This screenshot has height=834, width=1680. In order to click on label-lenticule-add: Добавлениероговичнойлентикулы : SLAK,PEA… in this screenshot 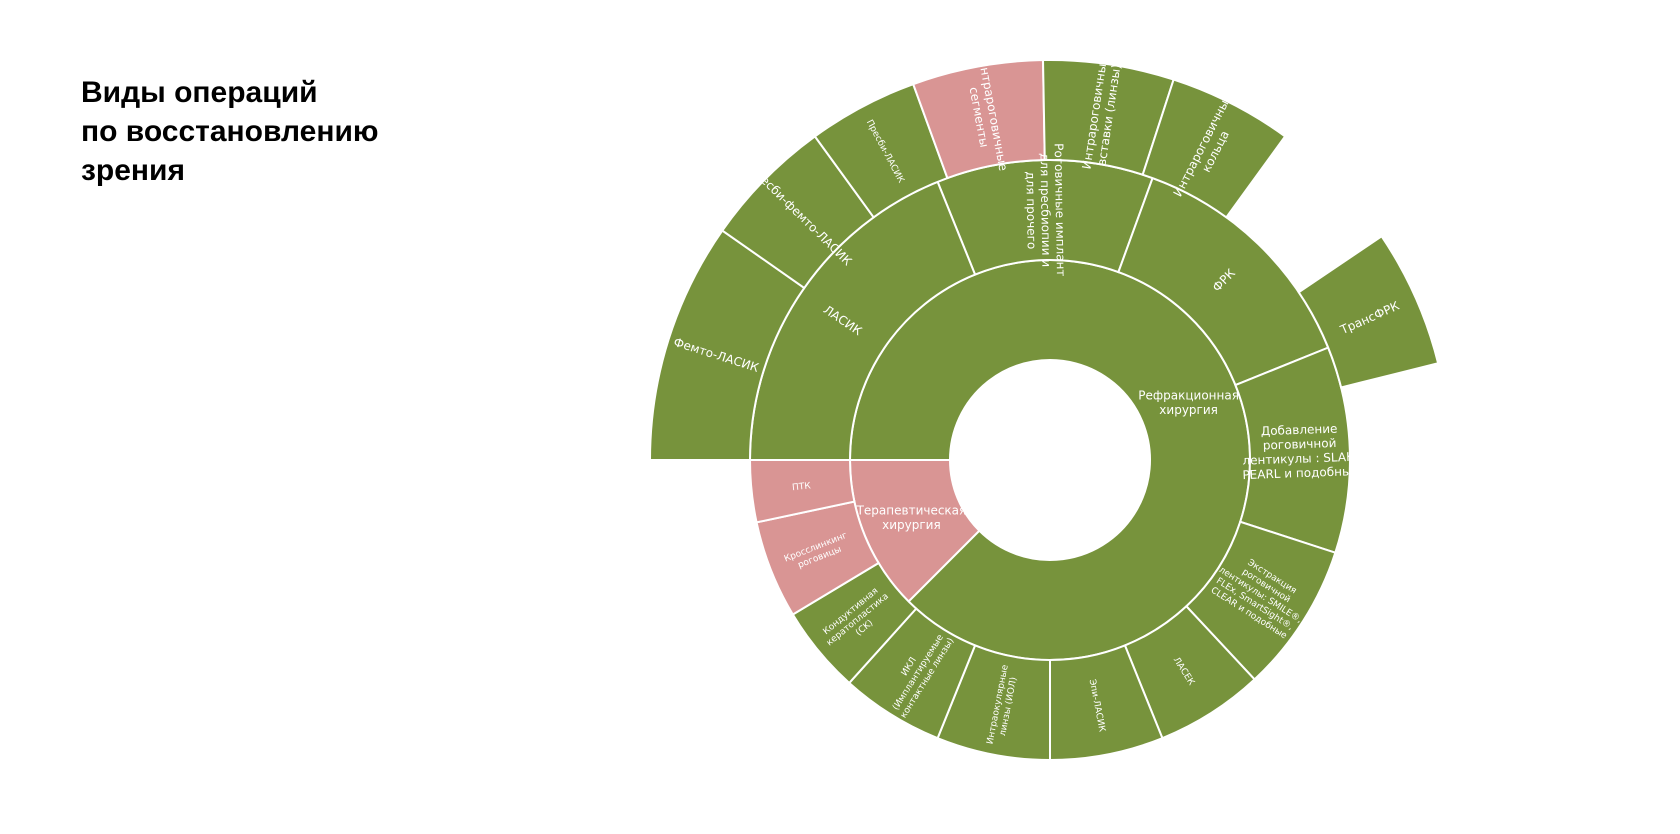, I will do `click(1300, 451)`.